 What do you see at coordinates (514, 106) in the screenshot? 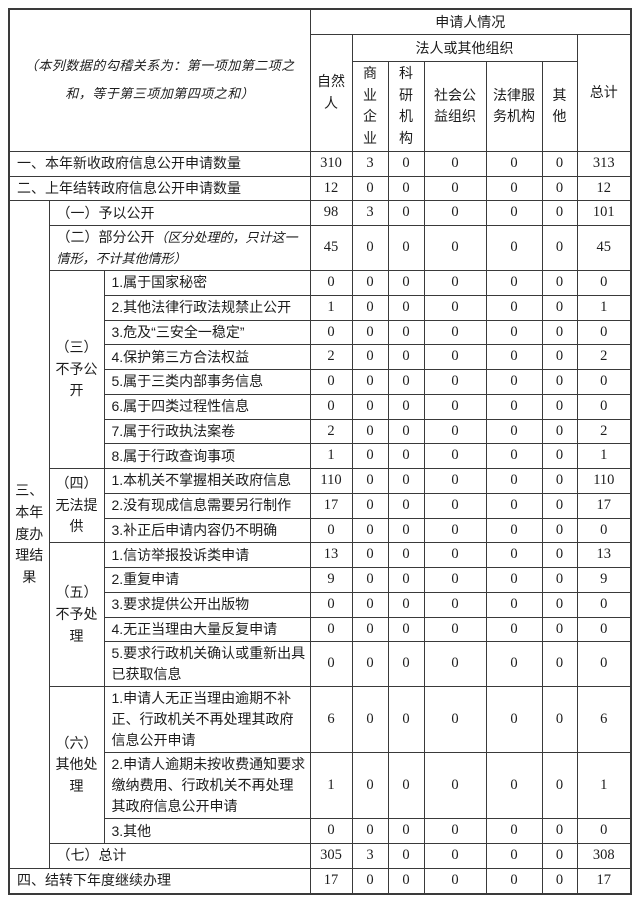
I see `col-header-legal-service: 法律服务机构` at bounding box center [514, 106].